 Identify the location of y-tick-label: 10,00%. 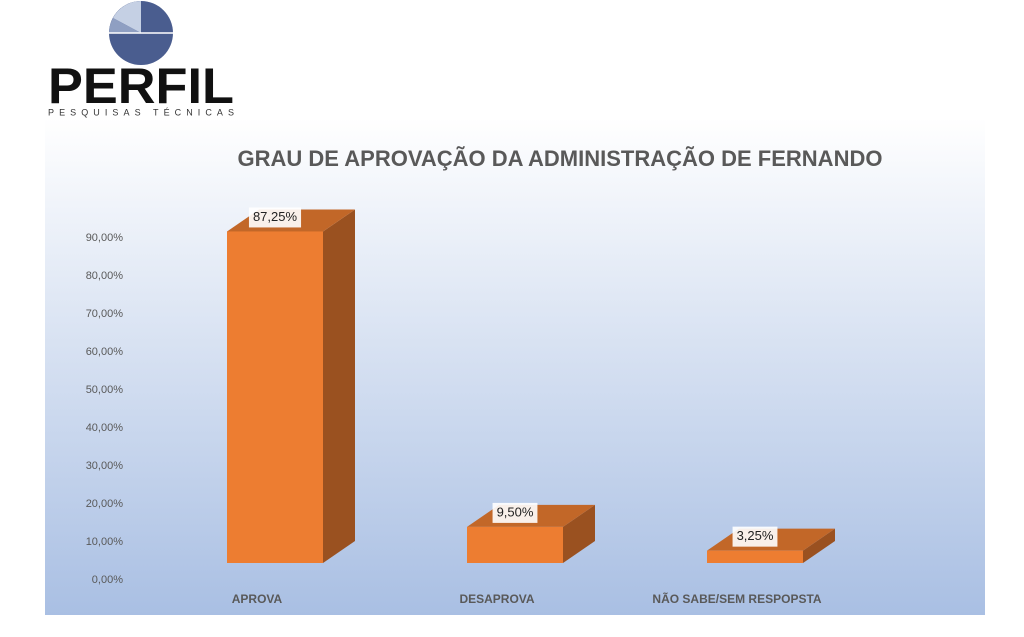
(105, 542).